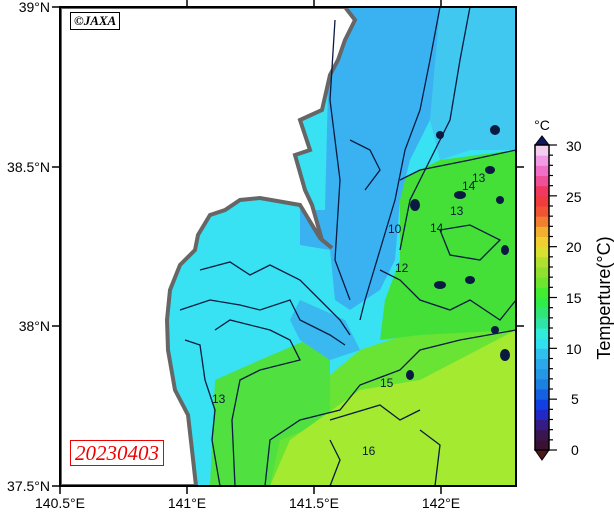  I want to click on colorbar-tick-label: 10, so click(574, 349).